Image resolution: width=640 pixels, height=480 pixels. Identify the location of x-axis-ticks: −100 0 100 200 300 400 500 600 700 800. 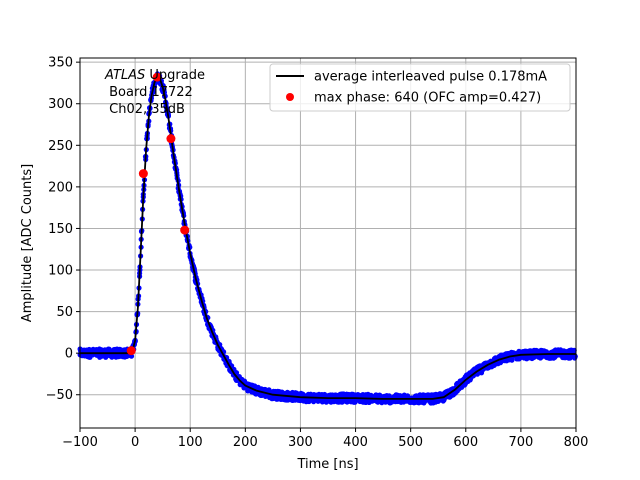
(325, 439).